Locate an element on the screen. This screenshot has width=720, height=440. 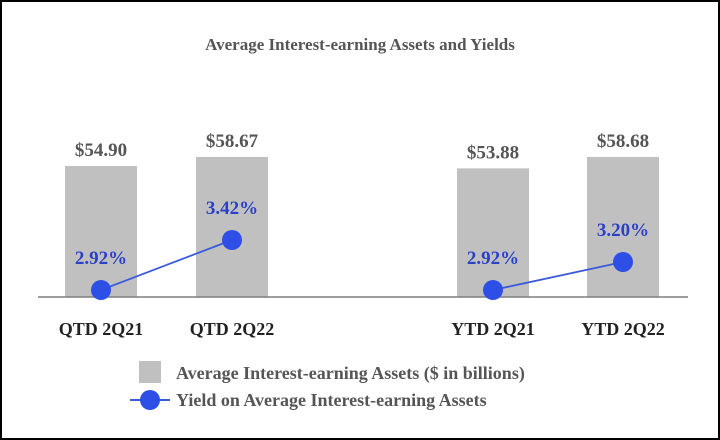
bar-value-label: $53.88 is located at coordinates (493, 152).